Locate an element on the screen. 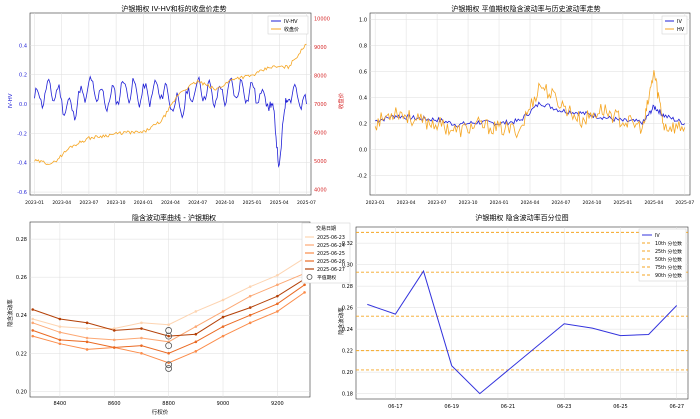 This screenshot has height=419, width=700. y-tick-label: 1.0 is located at coordinates (363, 21).